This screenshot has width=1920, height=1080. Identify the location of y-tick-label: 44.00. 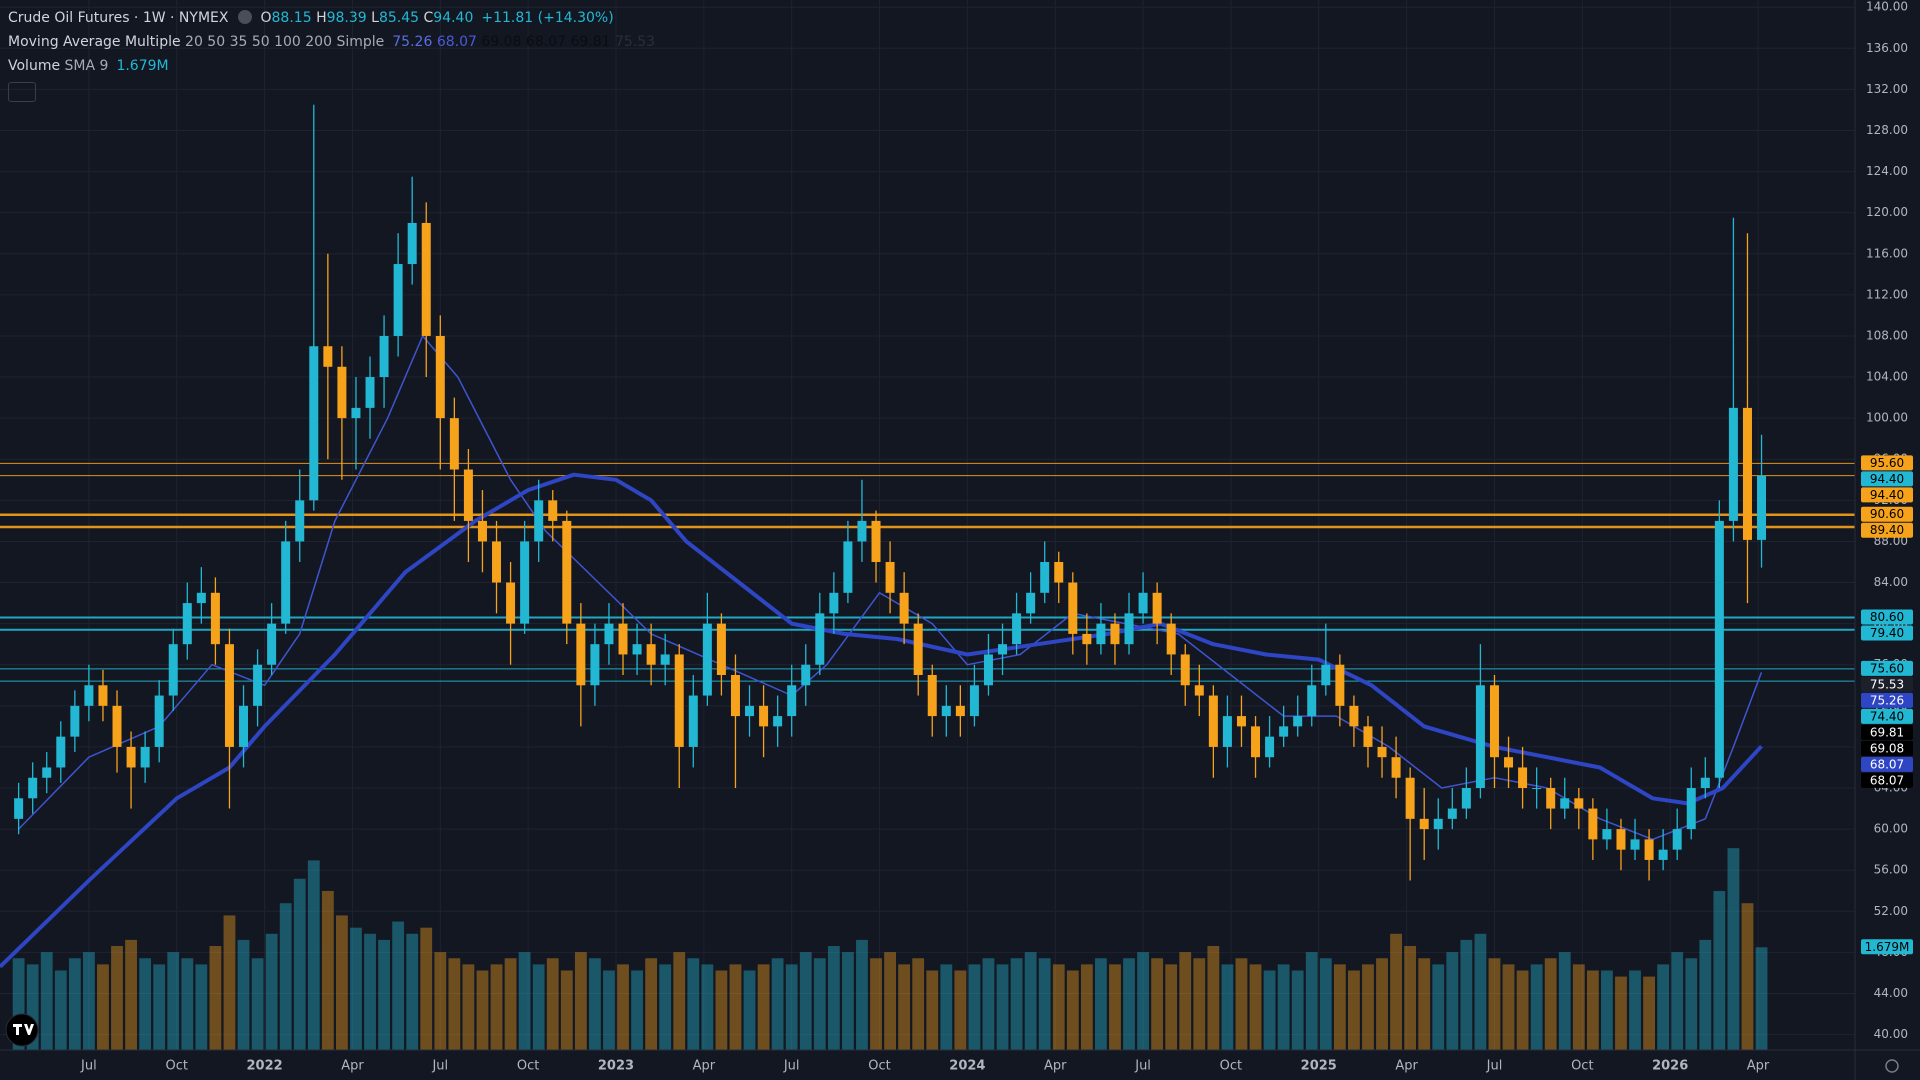
(1891, 993).